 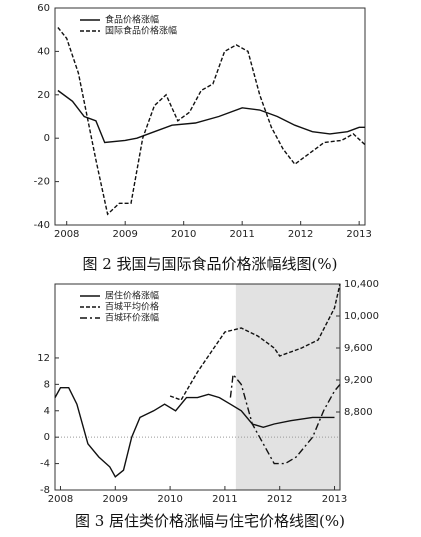 I want to click on y-tick-label: -40, so click(x=42, y=225).